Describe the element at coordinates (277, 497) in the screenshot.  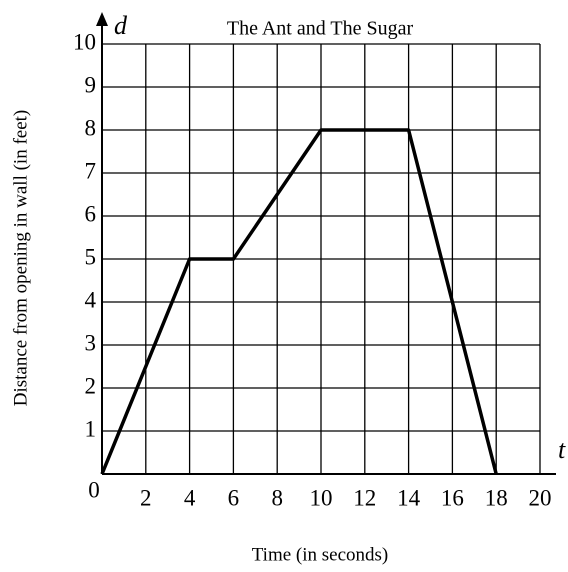
I see `x-tick-label: 8` at that location.